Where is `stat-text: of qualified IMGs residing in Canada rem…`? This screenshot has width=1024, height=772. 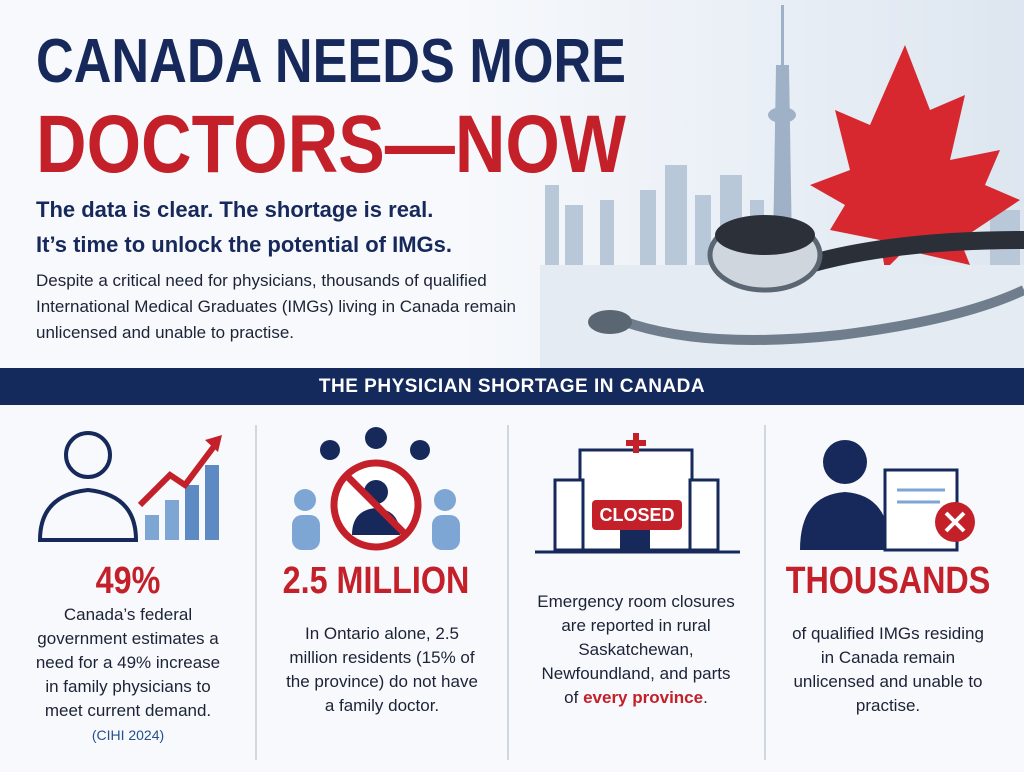 stat-text: of qualified IMGs residing in Canada rem… is located at coordinates (888, 669).